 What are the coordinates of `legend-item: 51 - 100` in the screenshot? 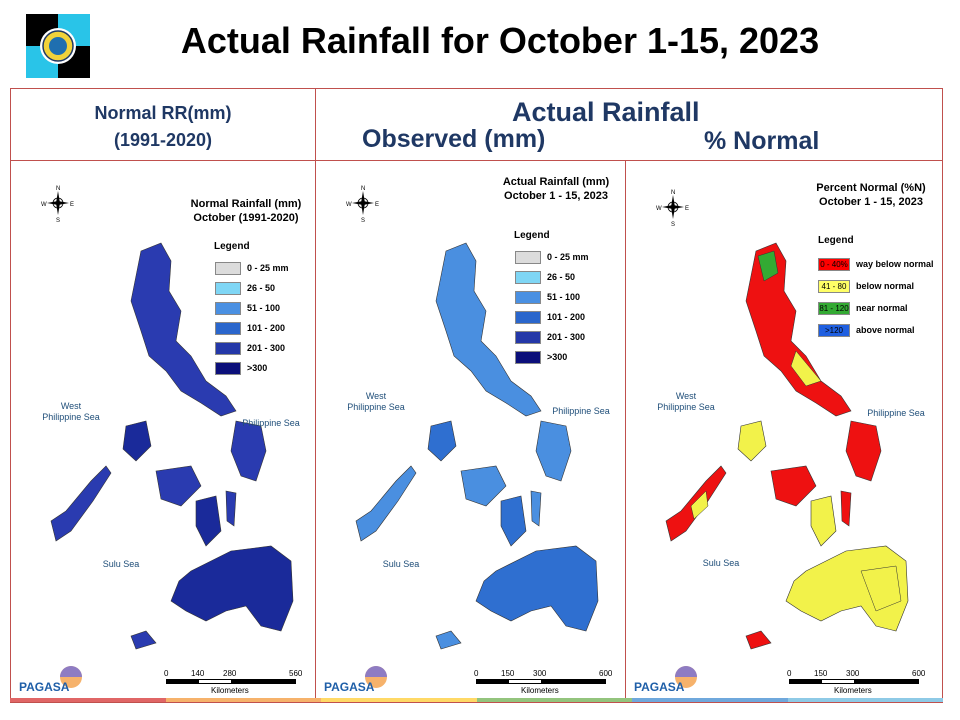 It's located at (247, 308).